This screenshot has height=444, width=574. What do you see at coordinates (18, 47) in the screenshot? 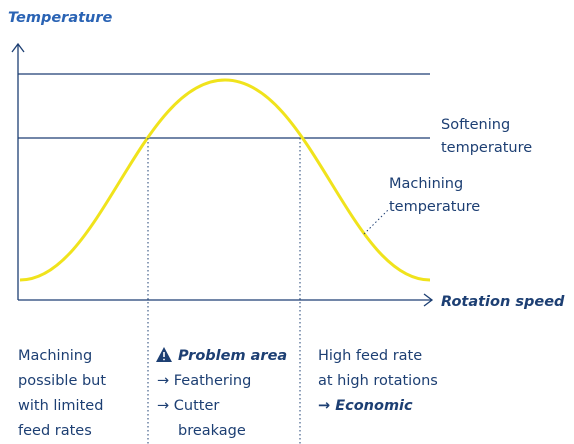
I see `y-arrow` at bounding box center [18, 47].